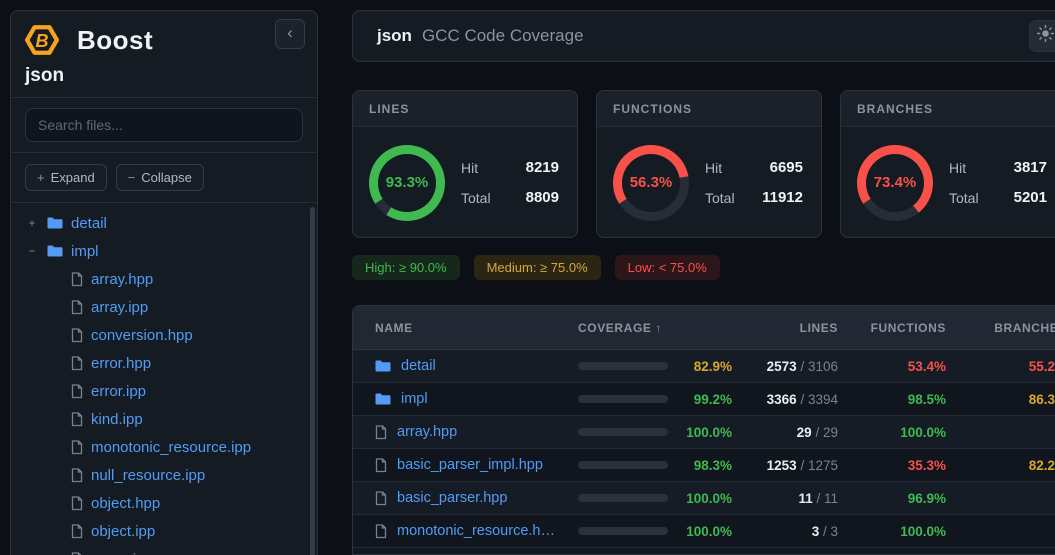 The width and height of the screenshot is (1055, 555). Describe the element at coordinates (1045, 35) in the screenshot. I see `sun-icon` at that location.